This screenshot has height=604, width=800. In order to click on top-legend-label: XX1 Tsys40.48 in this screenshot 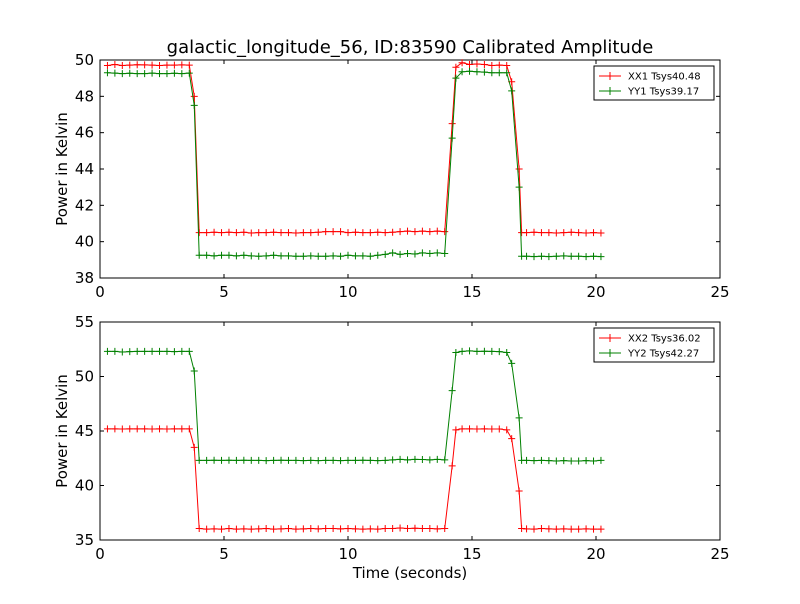, I will do `click(664, 77)`.